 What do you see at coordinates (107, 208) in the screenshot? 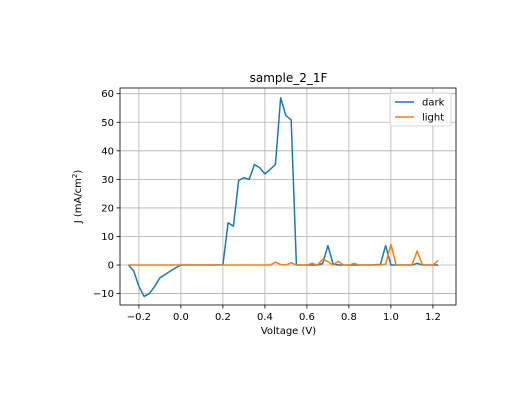
I see `y-tick-label: 20` at bounding box center [107, 208].